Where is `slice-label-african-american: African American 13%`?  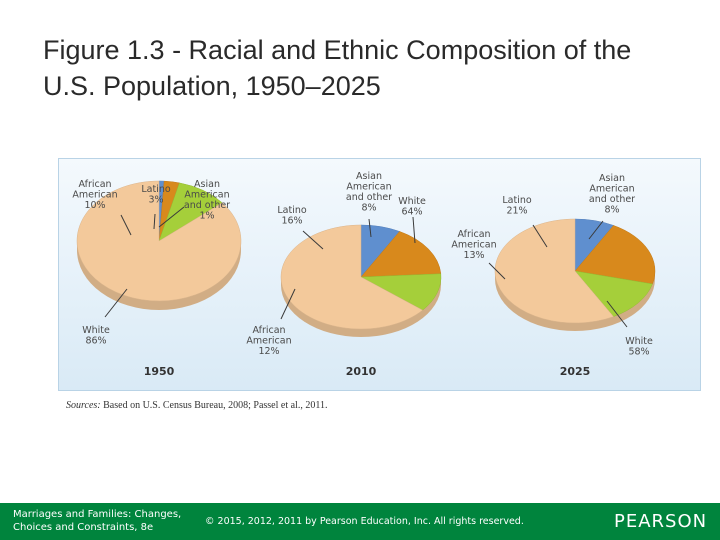 slice-label-african-american: African American 13% is located at coordinates (473, 245).